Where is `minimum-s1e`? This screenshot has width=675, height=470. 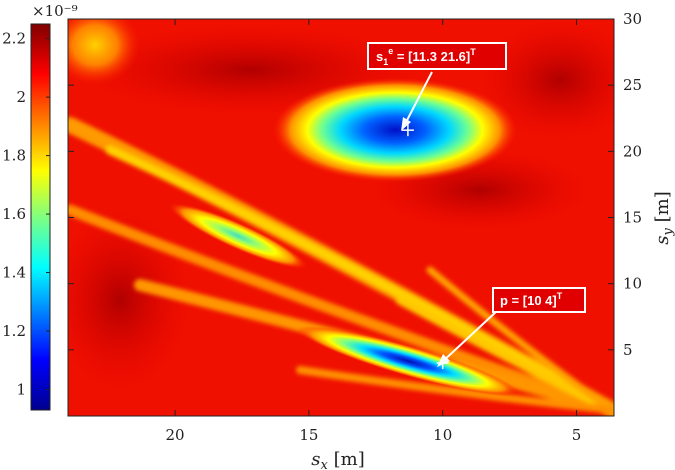 minimum-s1e is located at coordinates (395, 130).